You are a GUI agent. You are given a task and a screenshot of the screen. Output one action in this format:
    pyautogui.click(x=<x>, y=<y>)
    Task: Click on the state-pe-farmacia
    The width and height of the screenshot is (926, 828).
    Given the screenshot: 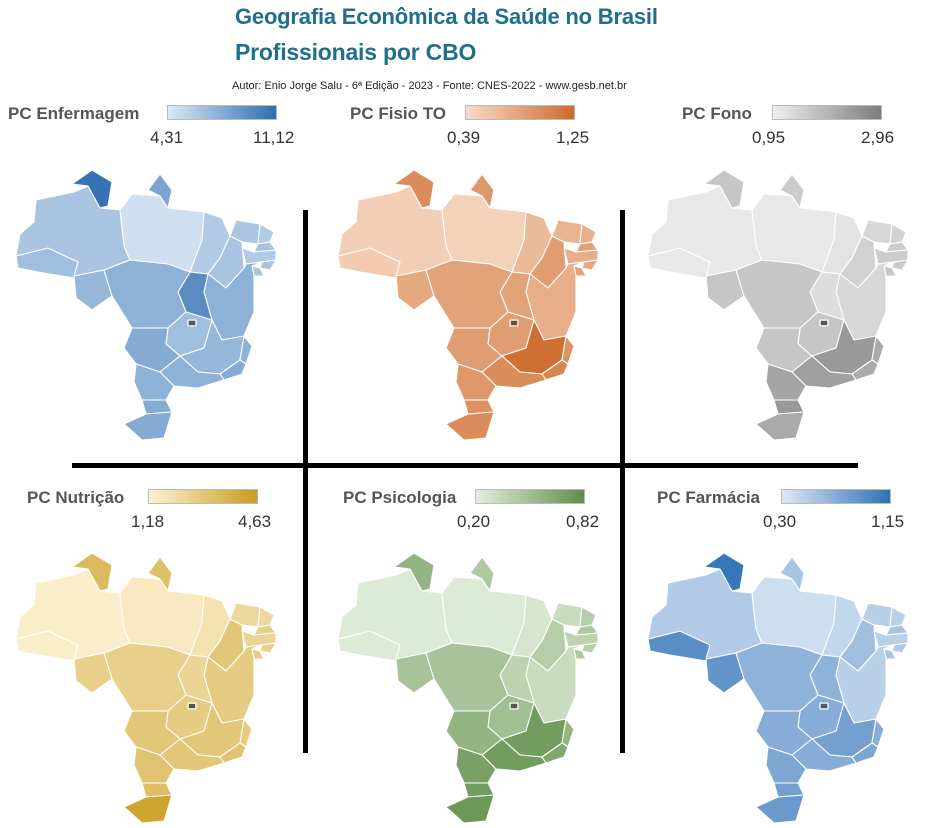 What is the action you would take?
    pyautogui.click(x=891, y=639)
    